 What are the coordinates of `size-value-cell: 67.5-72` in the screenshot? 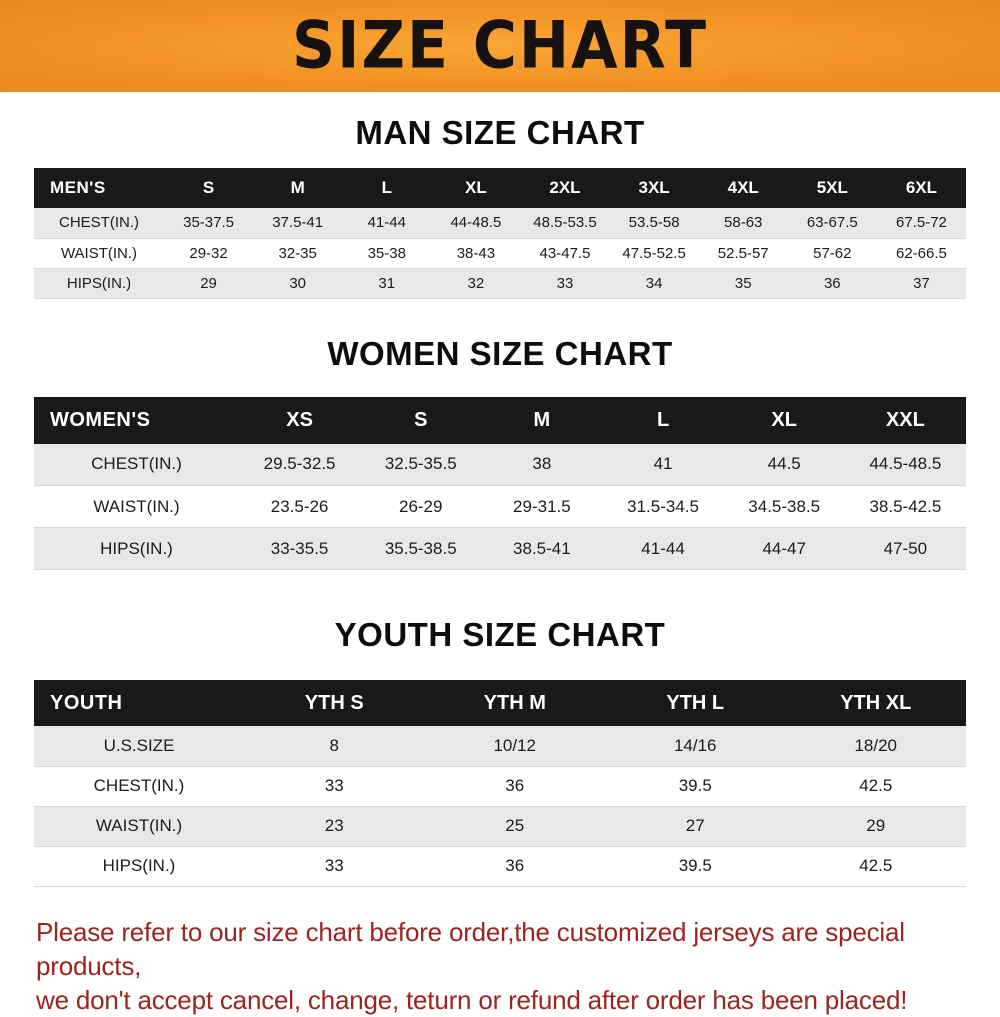 It's located at (921, 223).